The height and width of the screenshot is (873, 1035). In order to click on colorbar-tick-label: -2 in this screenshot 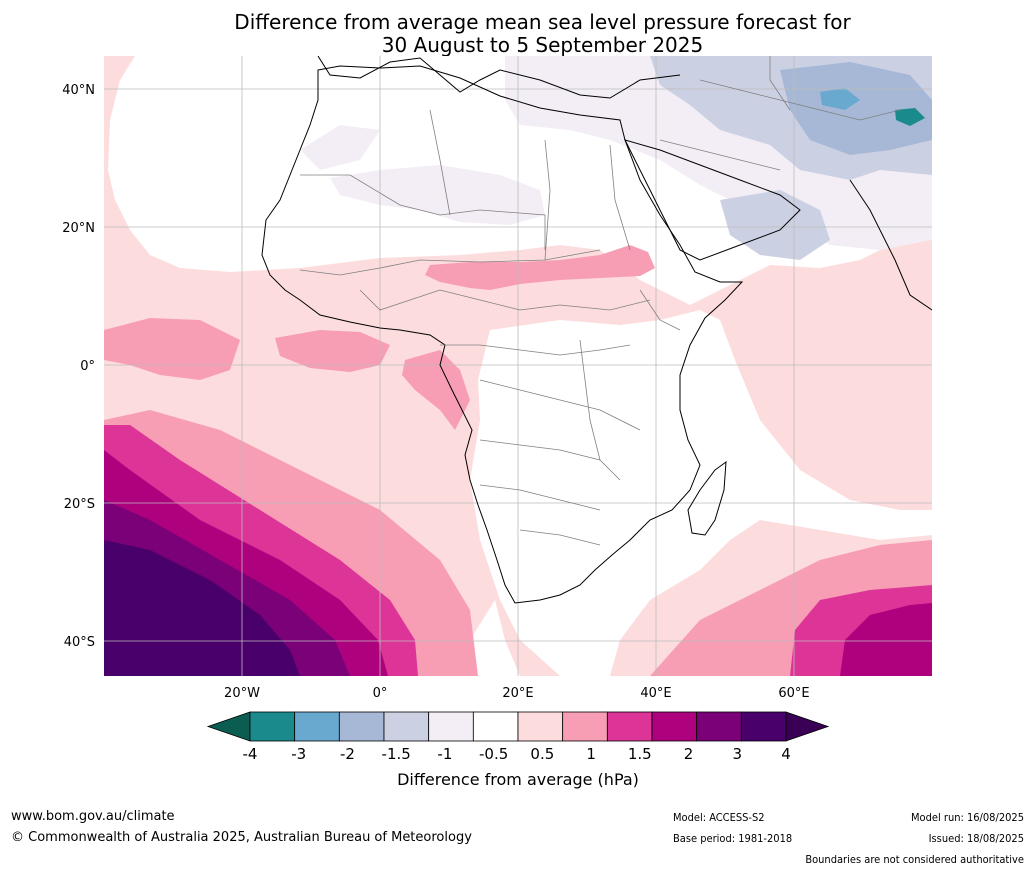, I will do `click(347, 754)`.